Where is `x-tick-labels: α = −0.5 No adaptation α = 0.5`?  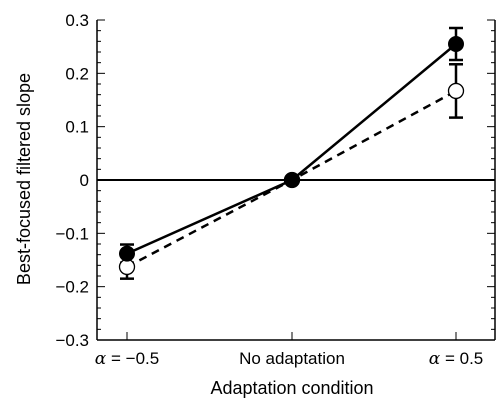 x-tick-labels: α = −0.5 No adaptation α = 0.5 is located at coordinates (289, 359).